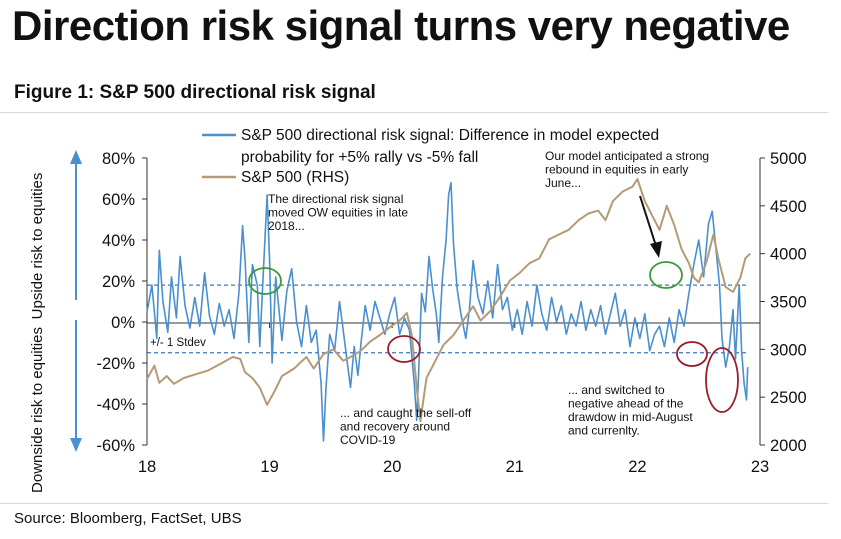 The width and height of the screenshot is (841, 539). What do you see at coordinates (404, 349) in the screenshot?
I see `red-ellipse-2020` at bounding box center [404, 349].